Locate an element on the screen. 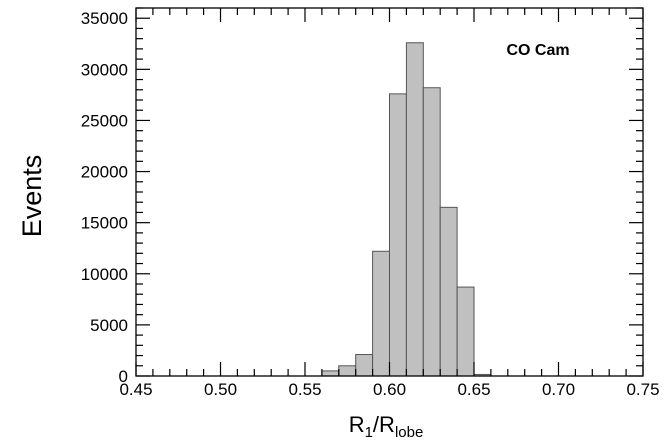  x-tick-label: 0.65 is located at coordinates (473, 389).